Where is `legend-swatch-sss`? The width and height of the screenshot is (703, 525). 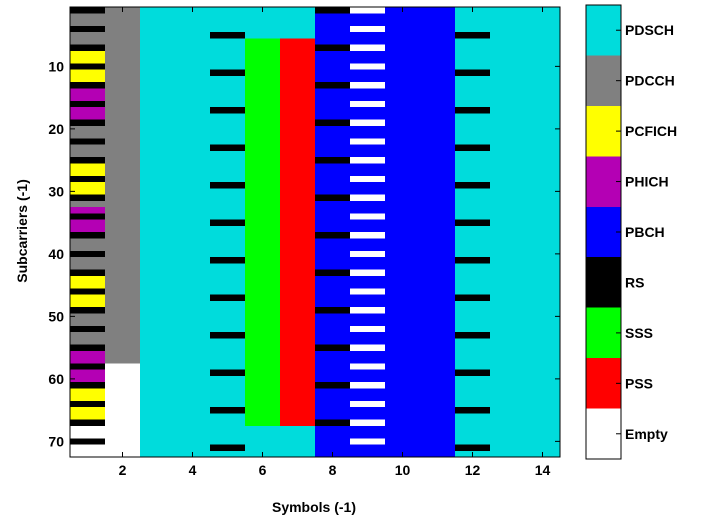 legend-swatch-sss is located at coordinates (603, 333).